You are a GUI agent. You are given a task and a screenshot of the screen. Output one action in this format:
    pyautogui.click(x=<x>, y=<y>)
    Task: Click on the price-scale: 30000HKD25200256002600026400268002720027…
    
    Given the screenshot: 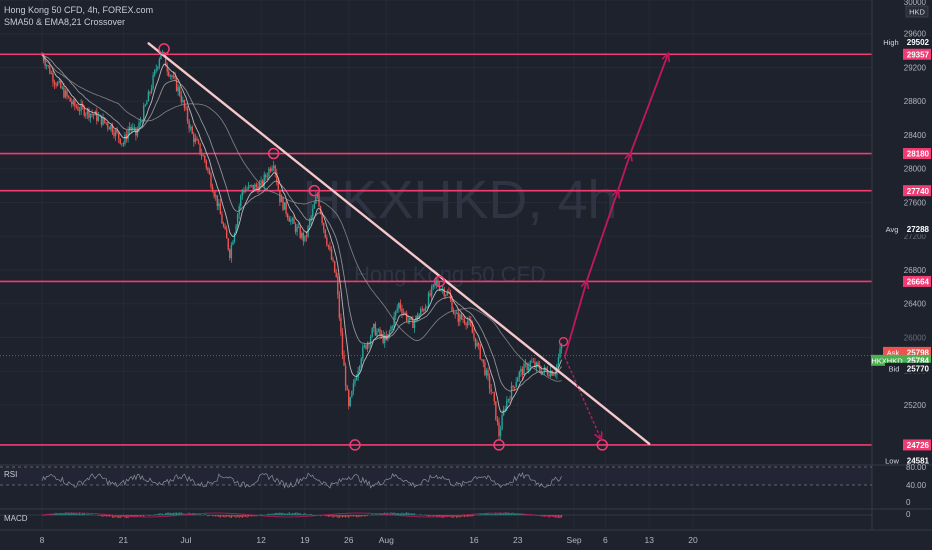 What is the action you would take?
    pyautogui.click(x=901, y=265)
    